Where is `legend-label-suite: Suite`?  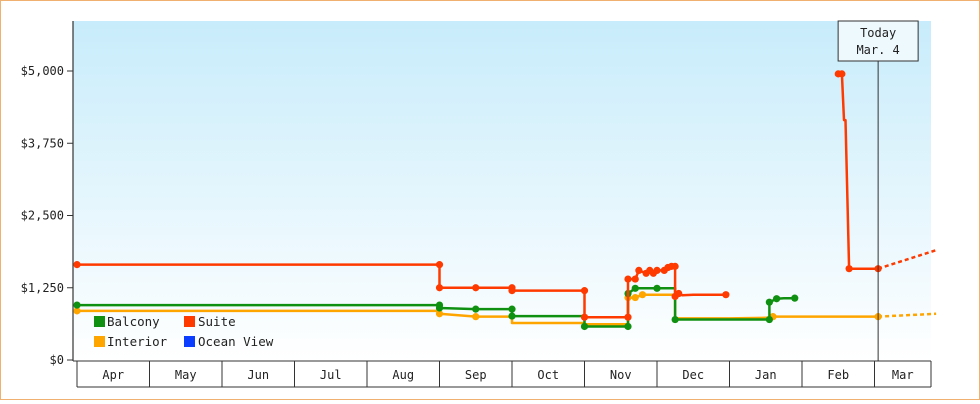
legend-label-suite: Suite is located at coordinates (217, 321).